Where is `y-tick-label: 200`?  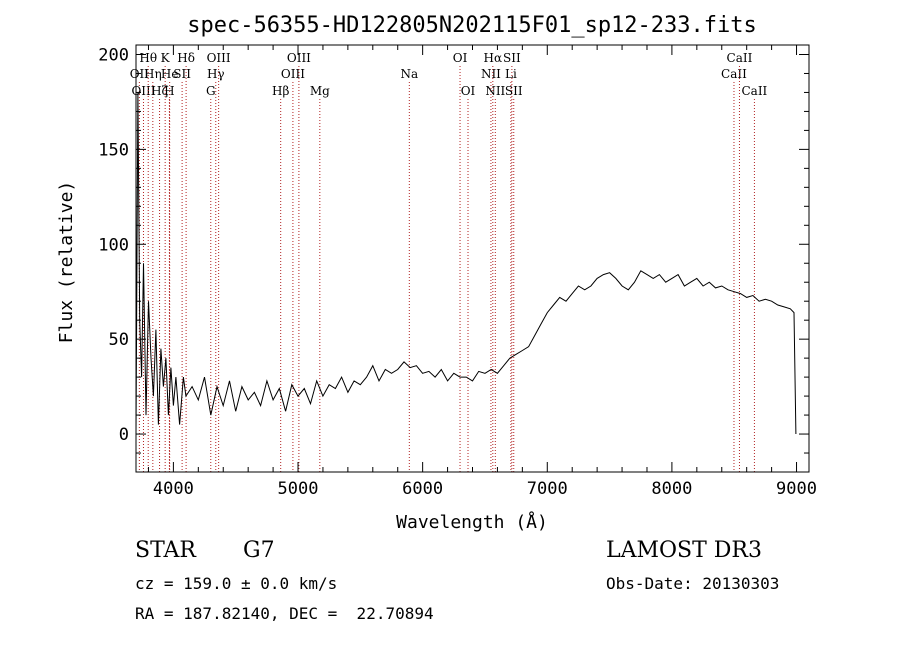
y-tick-label: 200 is located at coordinates (113, 55).